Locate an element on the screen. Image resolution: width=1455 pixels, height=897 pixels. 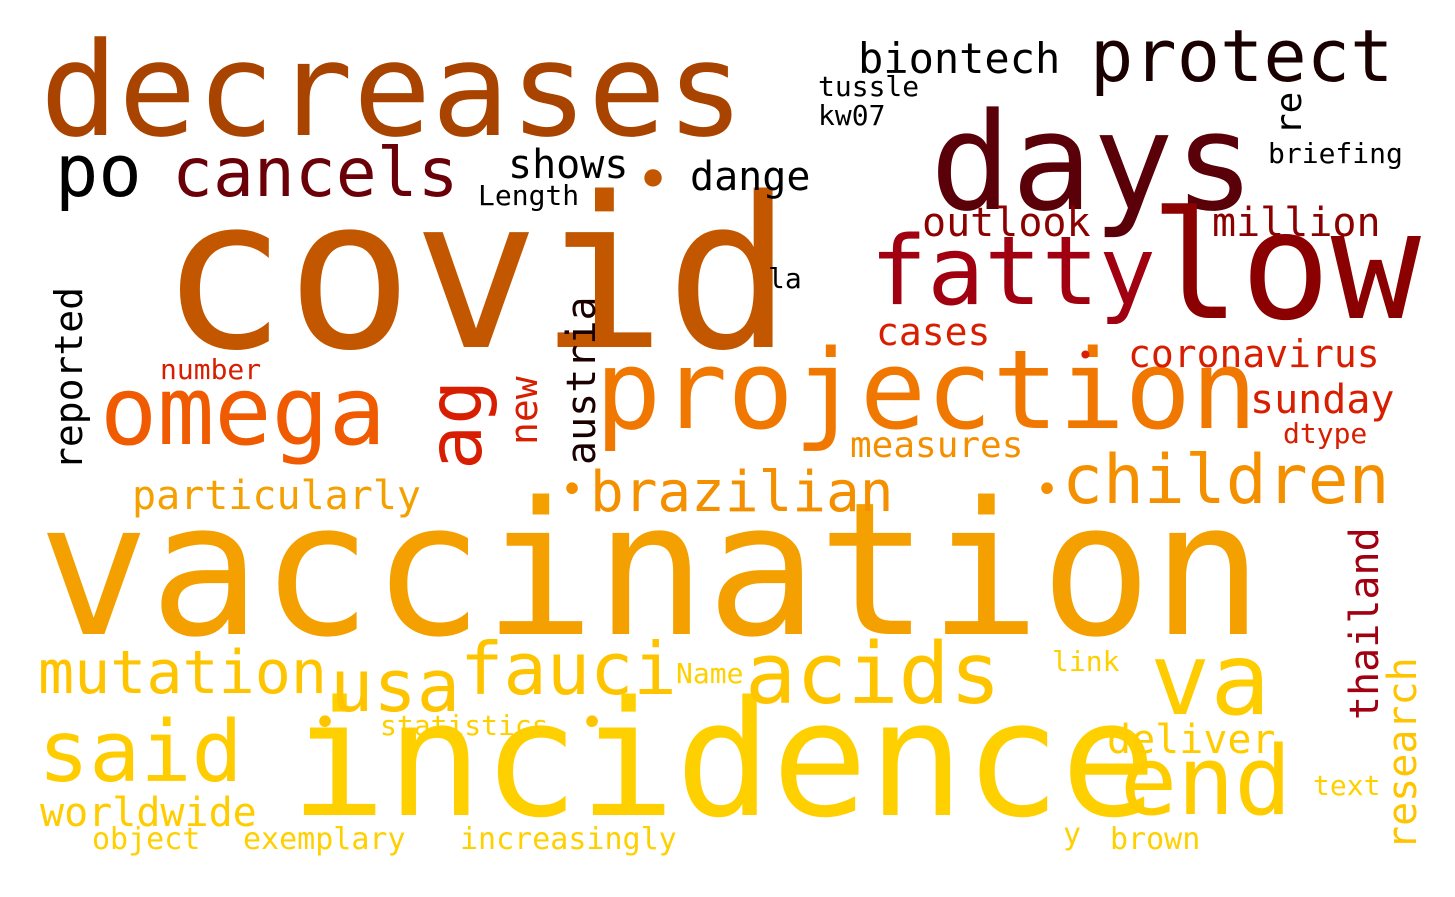
word-cancels: cancels is located at coordinates (315, 173).